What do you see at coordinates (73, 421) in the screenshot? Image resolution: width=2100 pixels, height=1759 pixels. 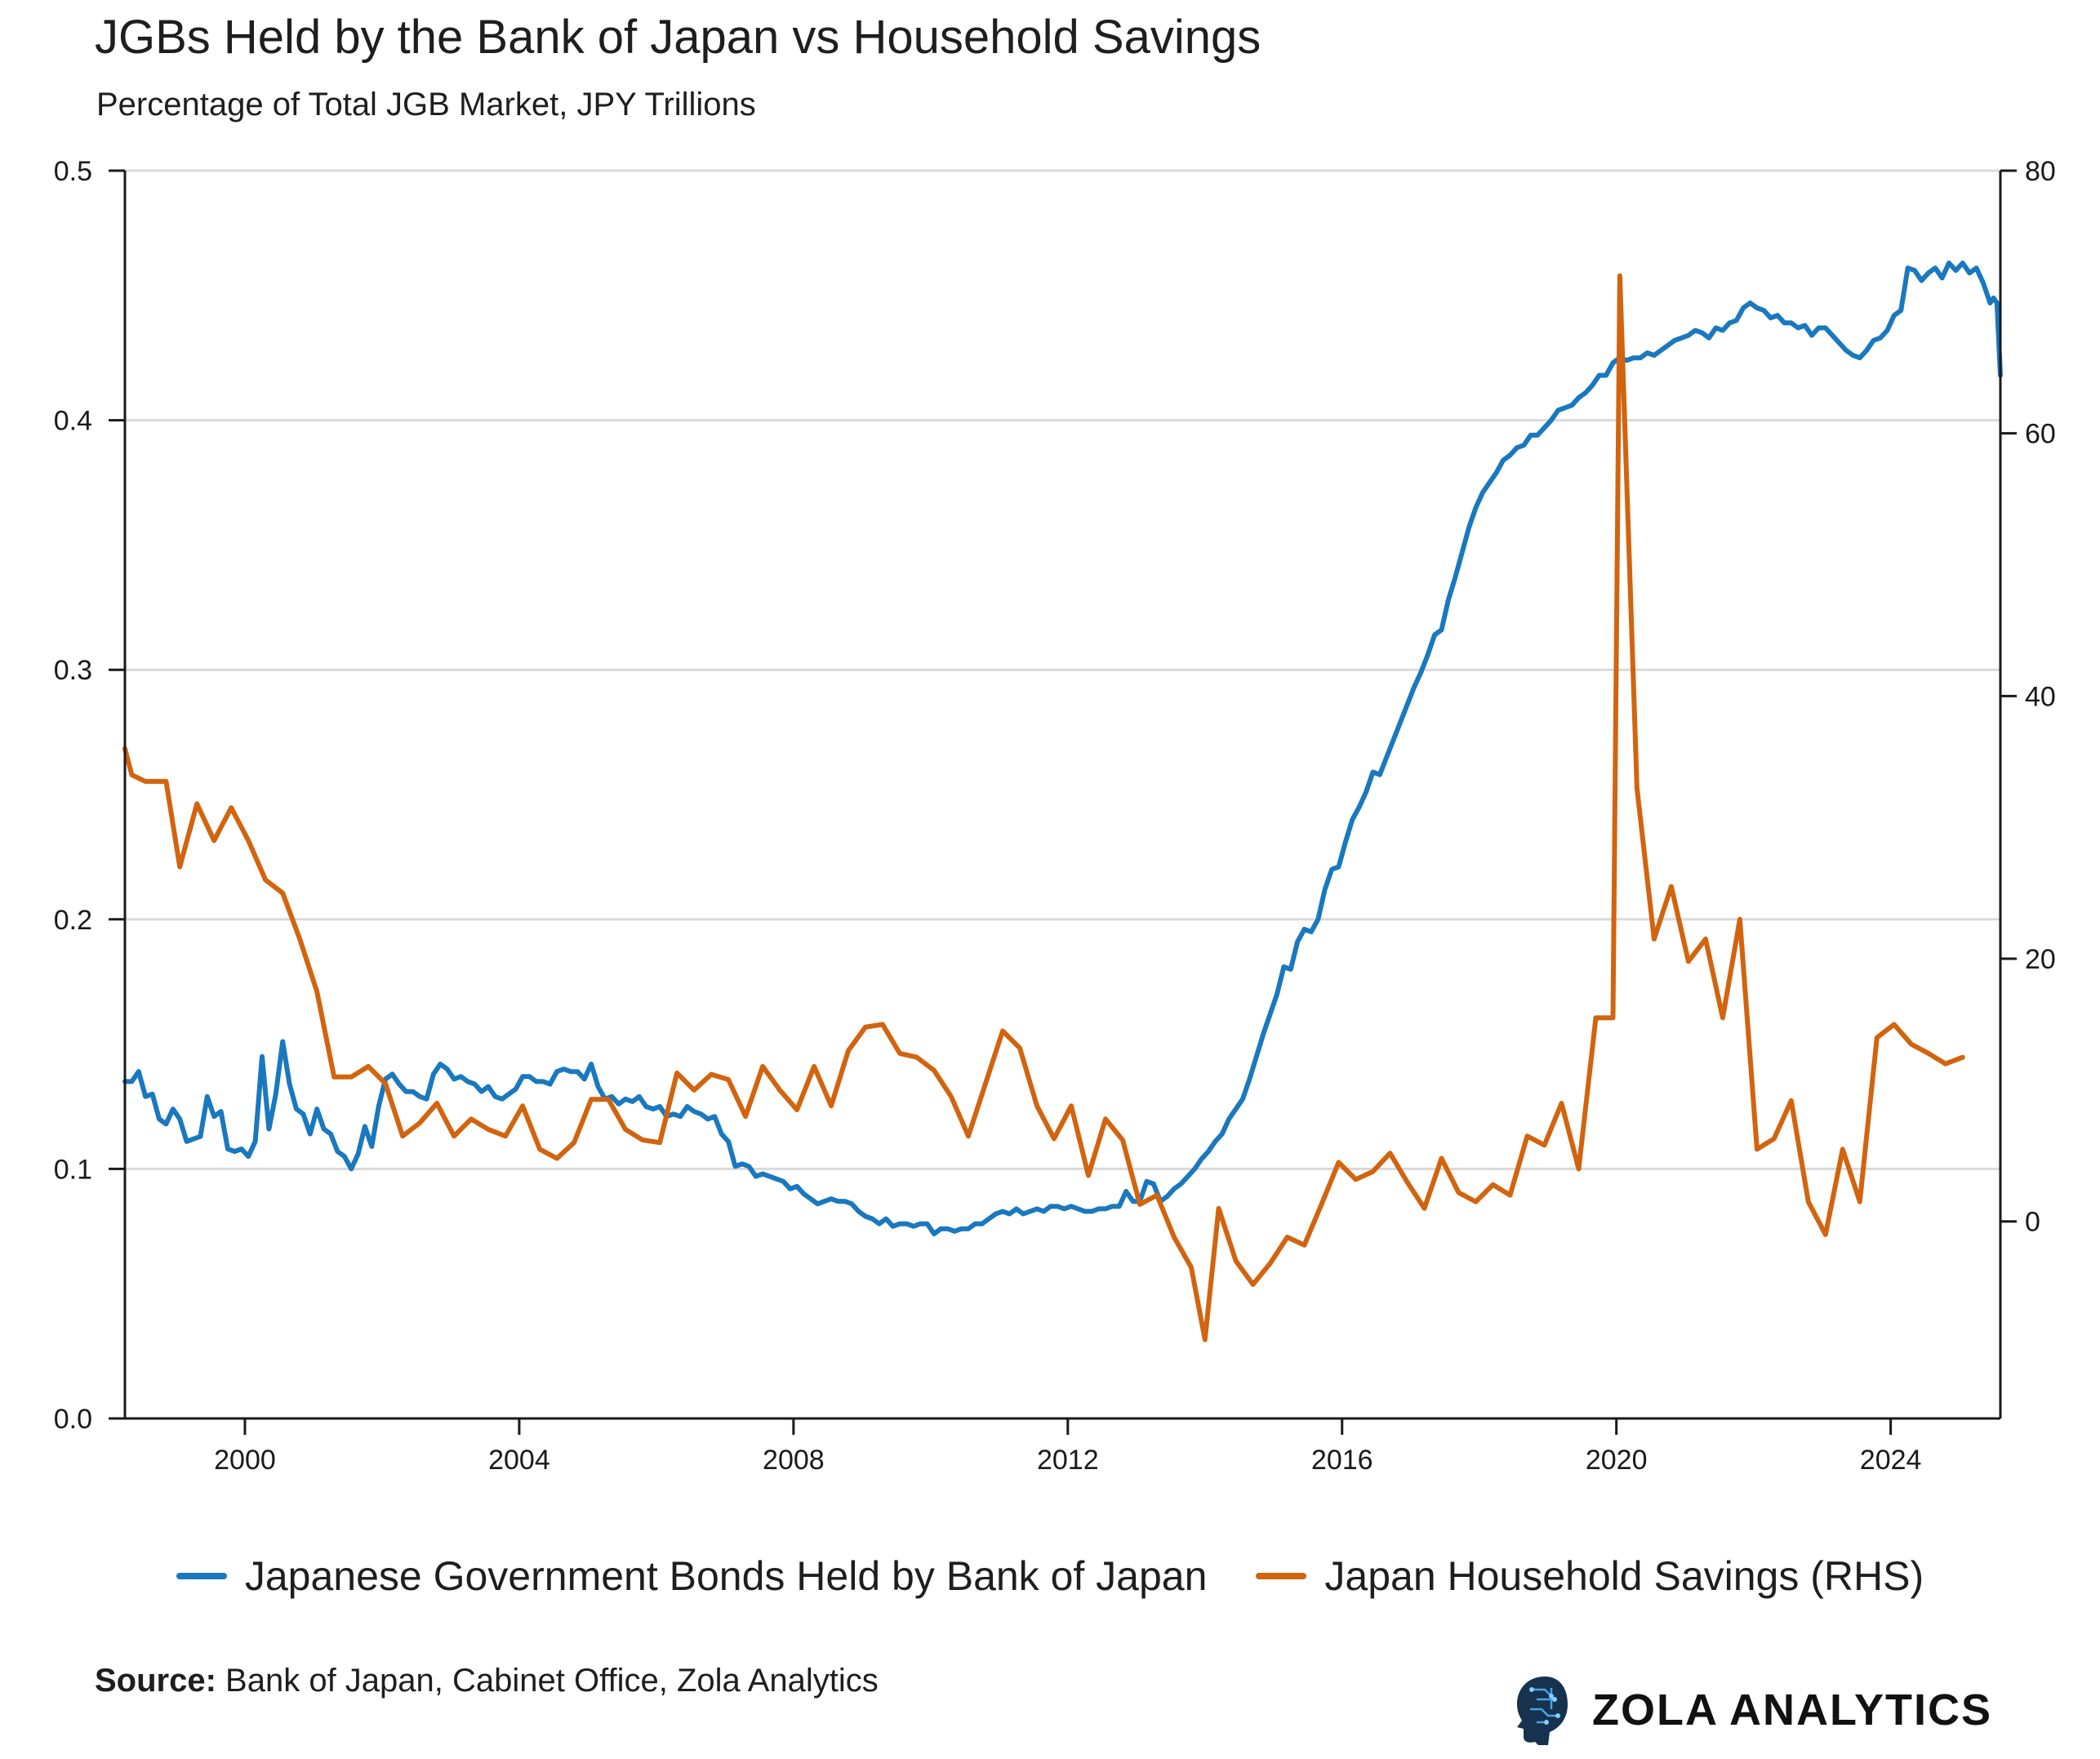 I see `left-tick-label-4: 0.4` at bounding box center [73, 421].